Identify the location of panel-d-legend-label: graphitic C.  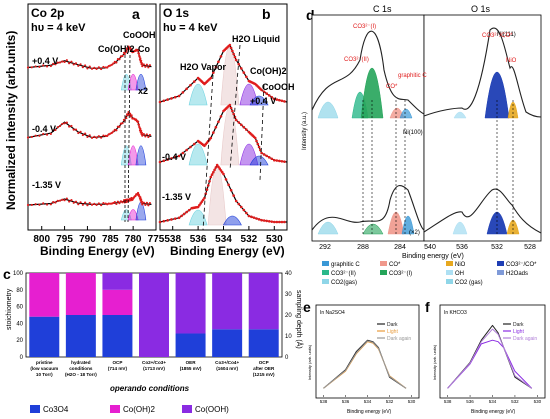
(345, 265).